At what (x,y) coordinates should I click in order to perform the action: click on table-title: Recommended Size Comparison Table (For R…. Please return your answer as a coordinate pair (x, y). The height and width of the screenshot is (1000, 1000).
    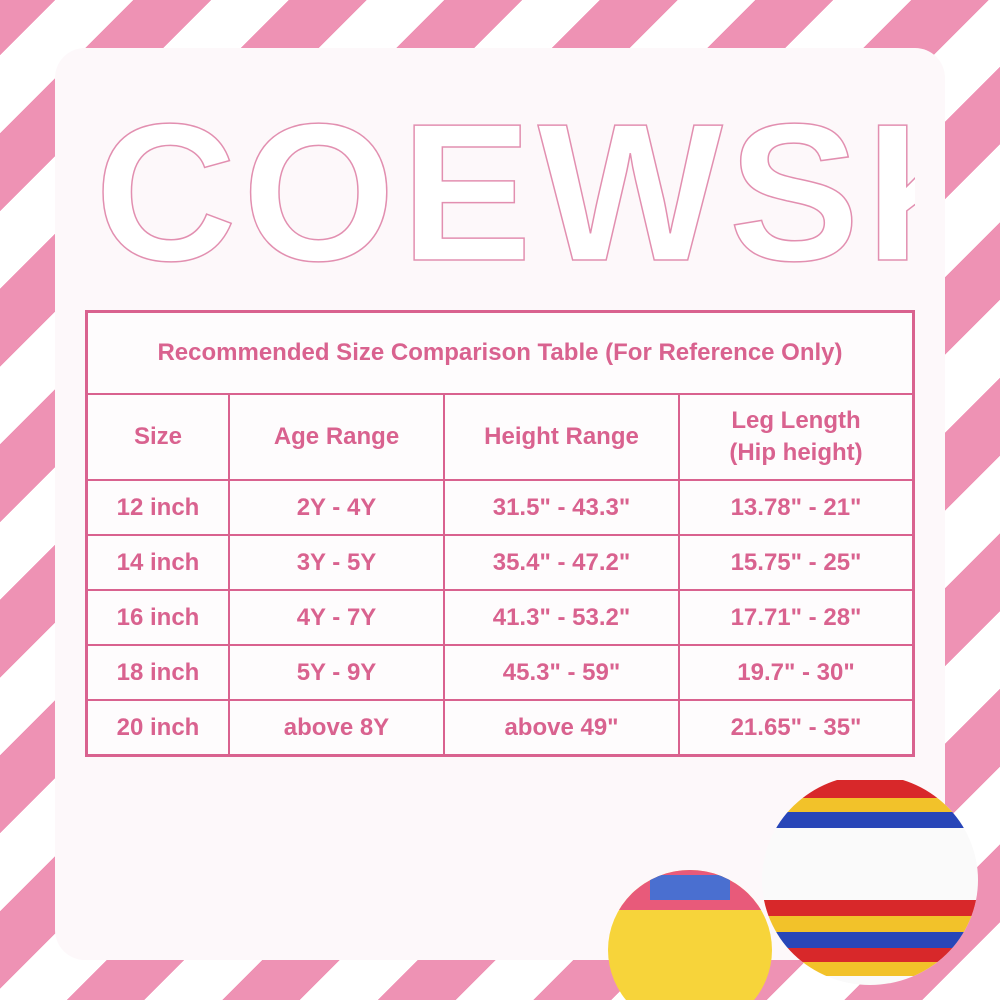
    Looking at the image, I should click on (500, 352).